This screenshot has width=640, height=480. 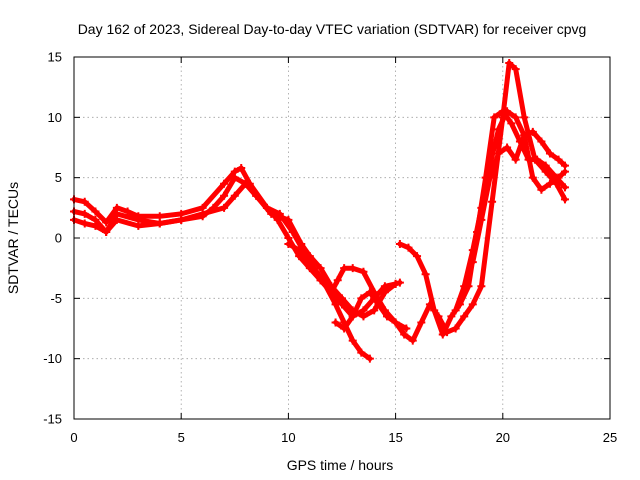 I want to click on x-axis-label: GPS time / hours, so click(x=340, y=465).